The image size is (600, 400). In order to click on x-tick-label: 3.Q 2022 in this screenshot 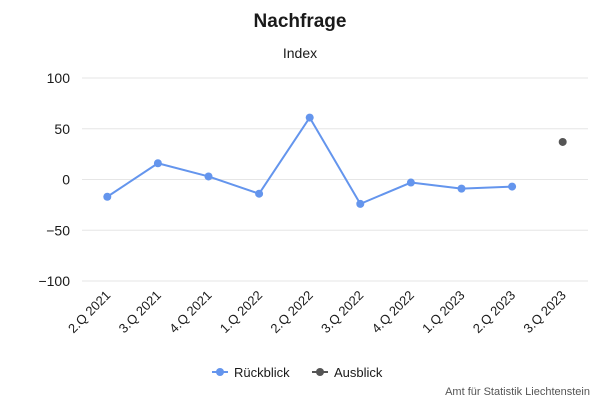, I will do `click(342, 312)`.